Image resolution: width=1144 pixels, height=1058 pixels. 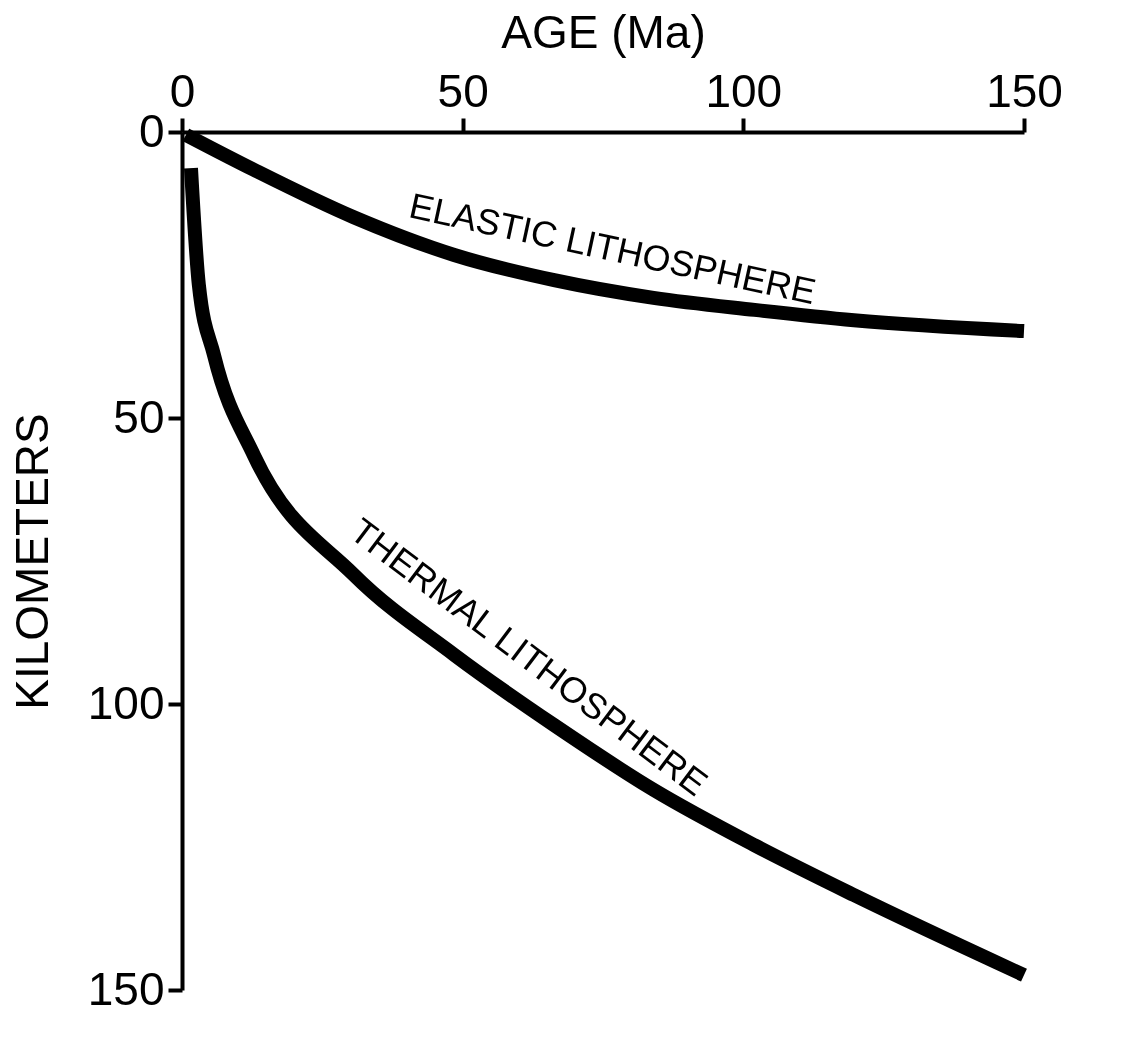 What do you see at coordinates (603, 31) in the screenshot?
I see `x-axis-title: AGE (Ma)` at bounding box center [603, 31].